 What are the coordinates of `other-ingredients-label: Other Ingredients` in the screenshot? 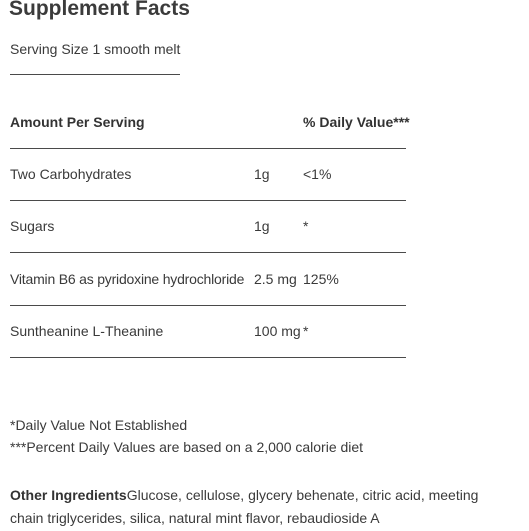 It's located at (68, 495).